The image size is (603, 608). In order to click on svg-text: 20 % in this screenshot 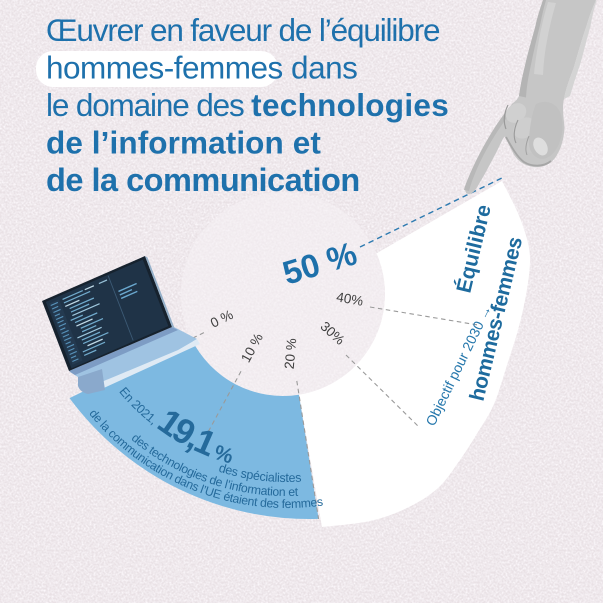, I will do `click(291, 354)`.